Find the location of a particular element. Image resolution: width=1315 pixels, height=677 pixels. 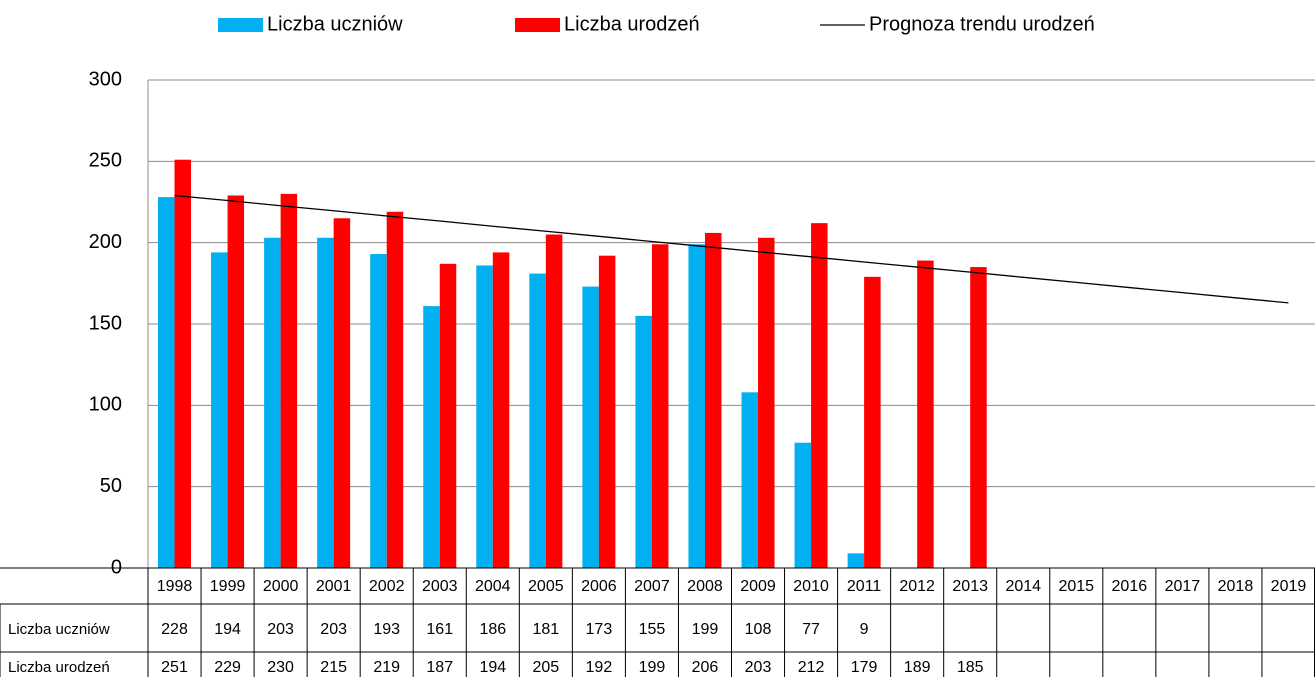

x-tick-label: 2006 is located at coordinates (599, 586).